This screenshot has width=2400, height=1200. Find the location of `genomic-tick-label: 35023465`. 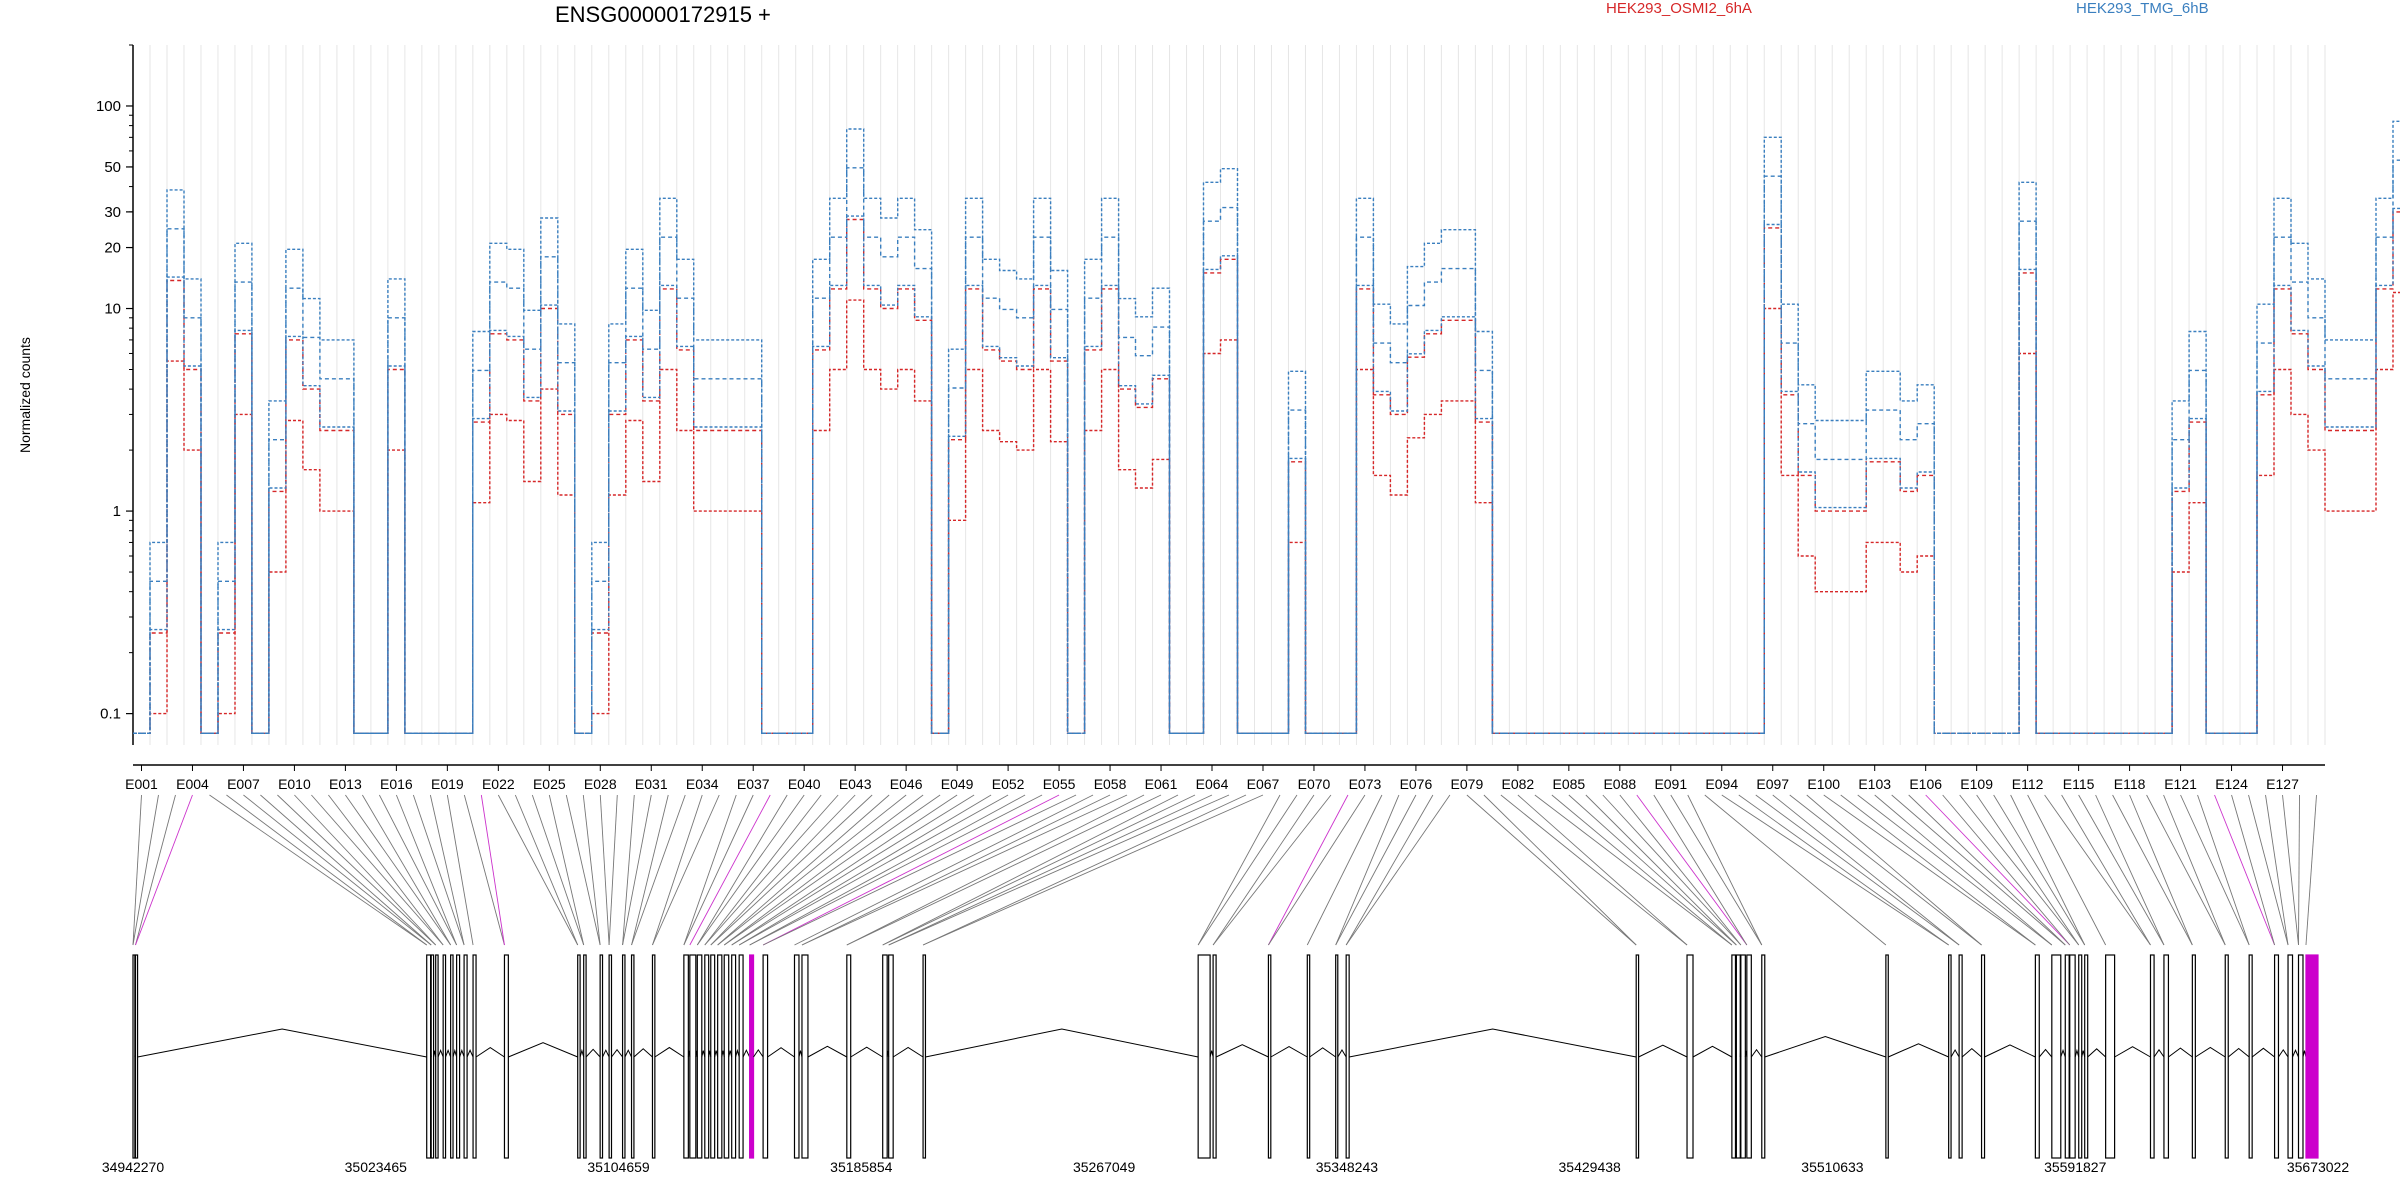

genomic-tick-label: 35023465 is located at coordinates (376, 1167).